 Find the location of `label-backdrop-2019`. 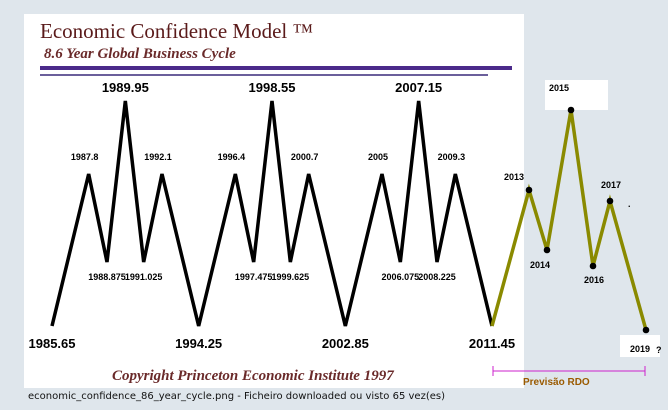

label-backdrop-2019 is located at coordinates (640, 346).